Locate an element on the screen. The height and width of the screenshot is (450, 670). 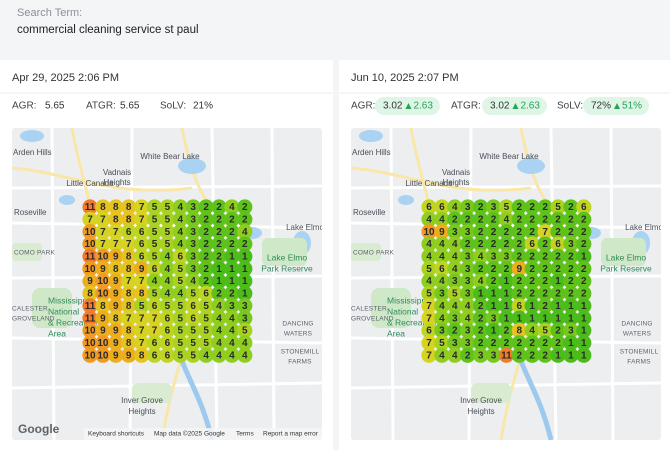
metric-value: 21% is located at coordinates (203, 106).